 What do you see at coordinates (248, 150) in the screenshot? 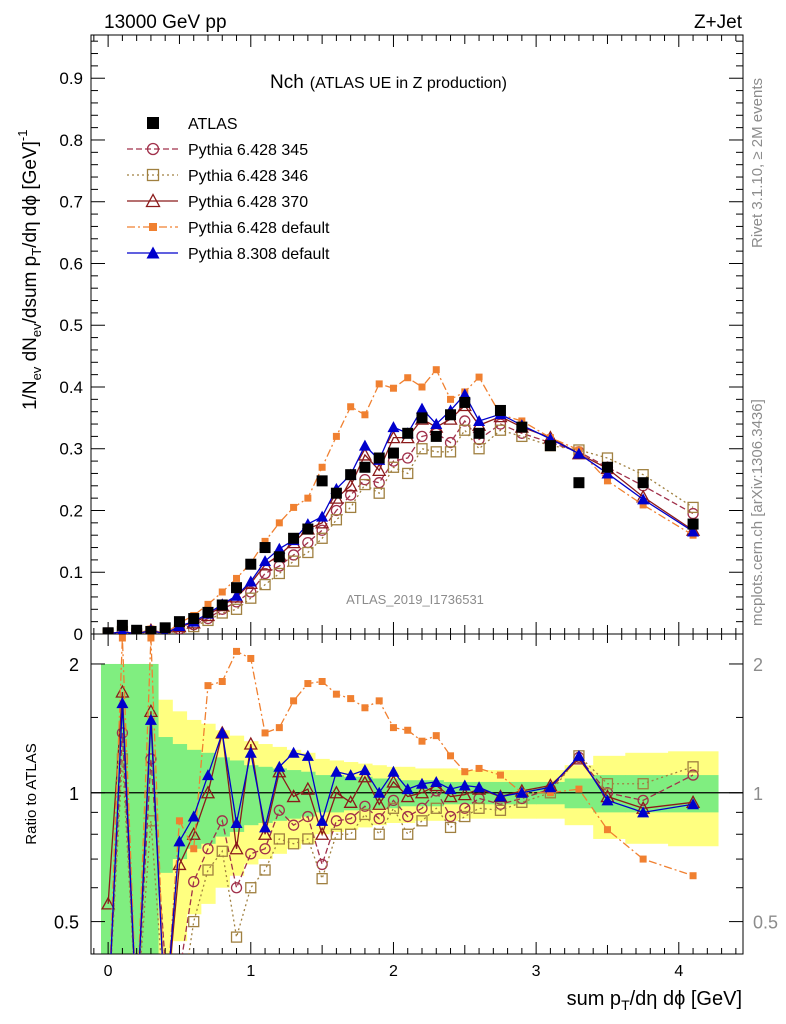
I see `legend-label: Pythia 6.428 345` at bounding box center [248, 150].